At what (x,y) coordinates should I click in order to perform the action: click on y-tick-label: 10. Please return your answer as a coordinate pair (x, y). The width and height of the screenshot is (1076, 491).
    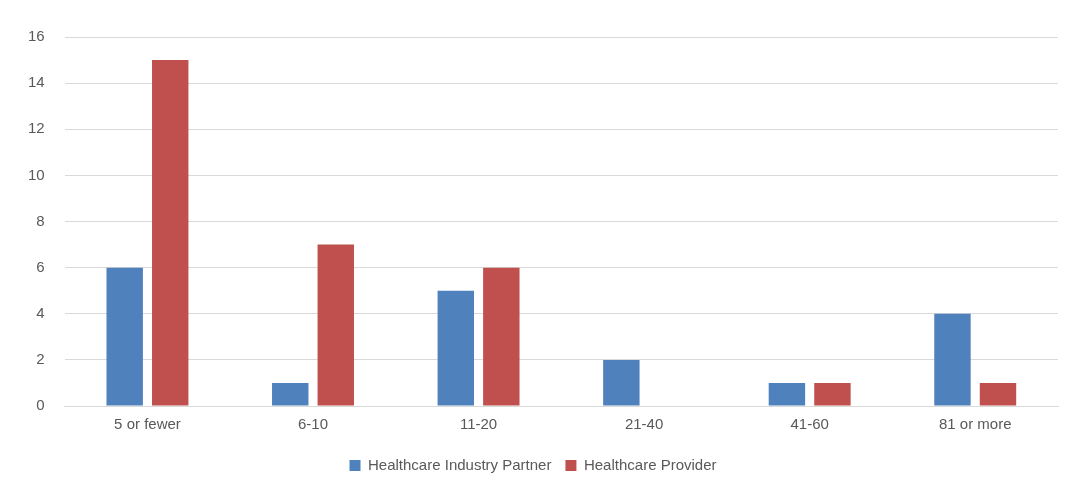
    Looking at the image, I should click on (36, 174).